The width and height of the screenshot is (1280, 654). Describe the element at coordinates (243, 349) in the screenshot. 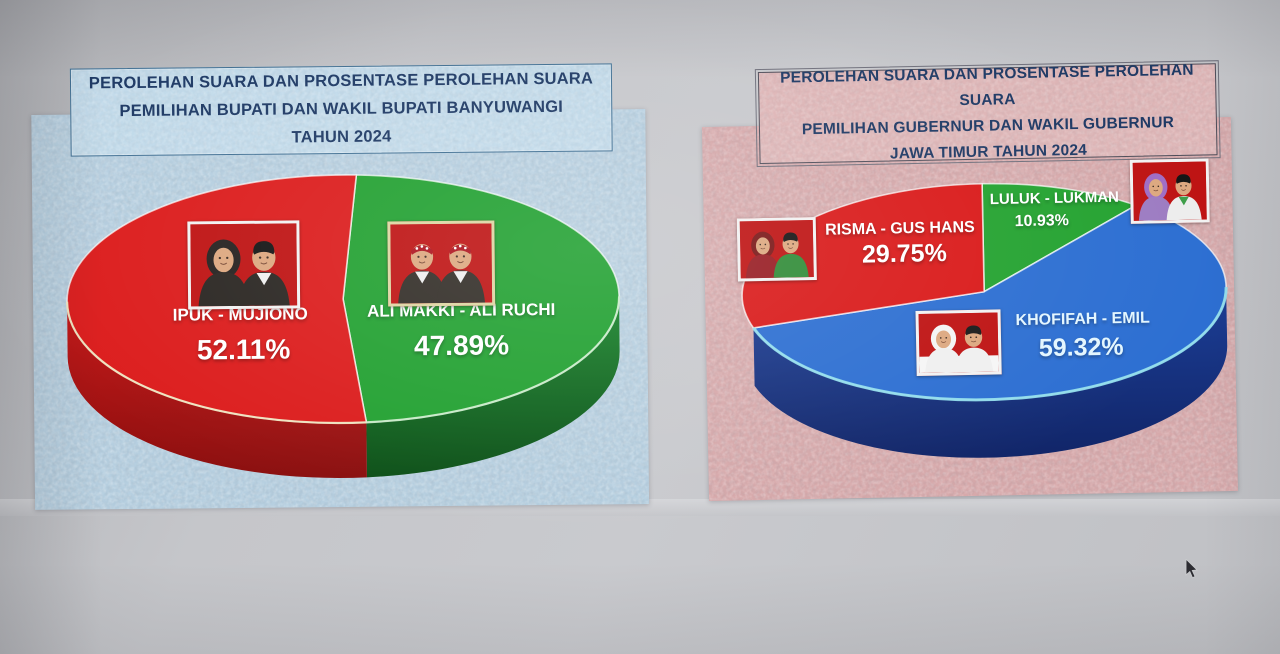

I see `slice-percentage-ipuk-mujiono: 52.11%` at that location.